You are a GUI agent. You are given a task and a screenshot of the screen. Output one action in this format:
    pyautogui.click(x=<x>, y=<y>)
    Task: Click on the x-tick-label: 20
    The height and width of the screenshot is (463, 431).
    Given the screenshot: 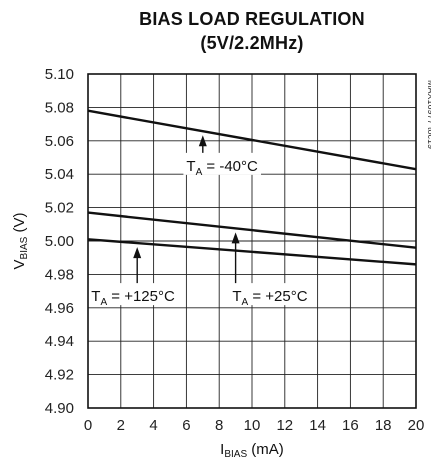 What is the action you would take?
    pyautogui.click(x=416, y=425)
    